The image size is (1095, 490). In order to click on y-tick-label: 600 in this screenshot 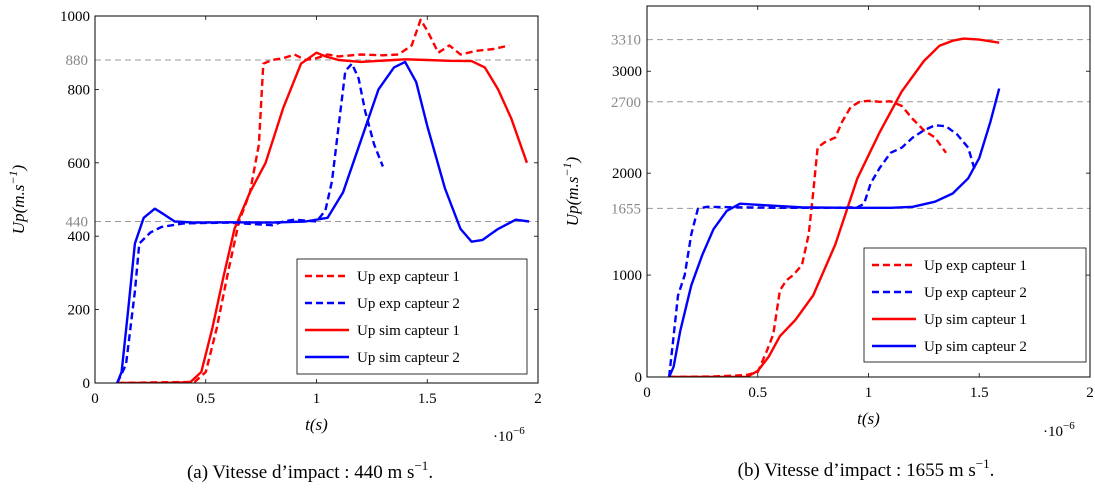, I will do `click(79, 164)`.